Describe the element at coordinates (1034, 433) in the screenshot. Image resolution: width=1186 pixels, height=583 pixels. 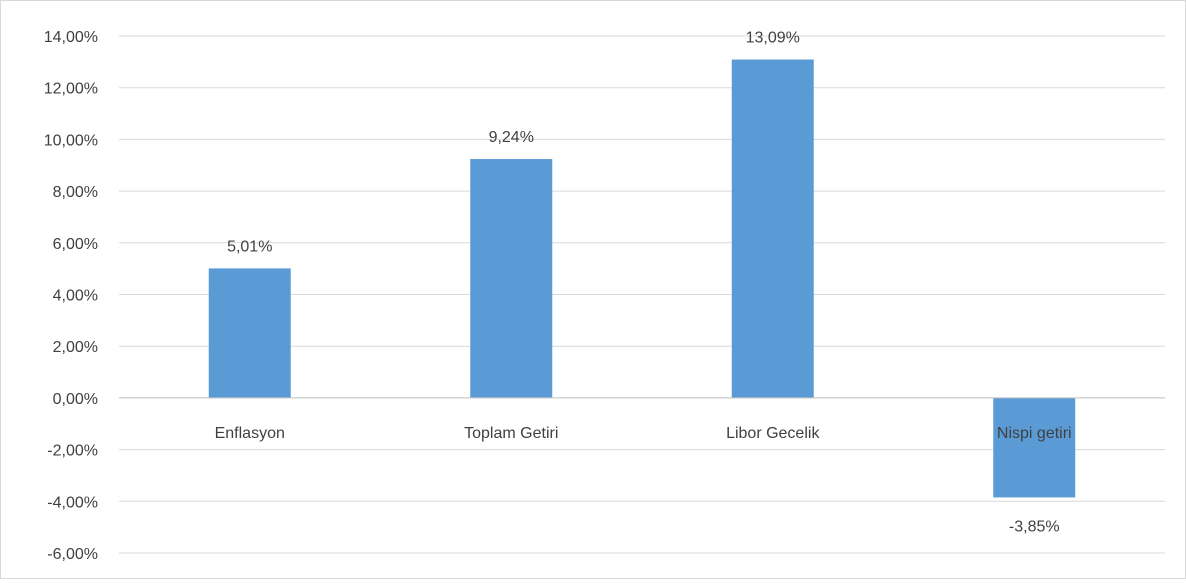
I see `x-category-label: Nispi getiri` at that location.